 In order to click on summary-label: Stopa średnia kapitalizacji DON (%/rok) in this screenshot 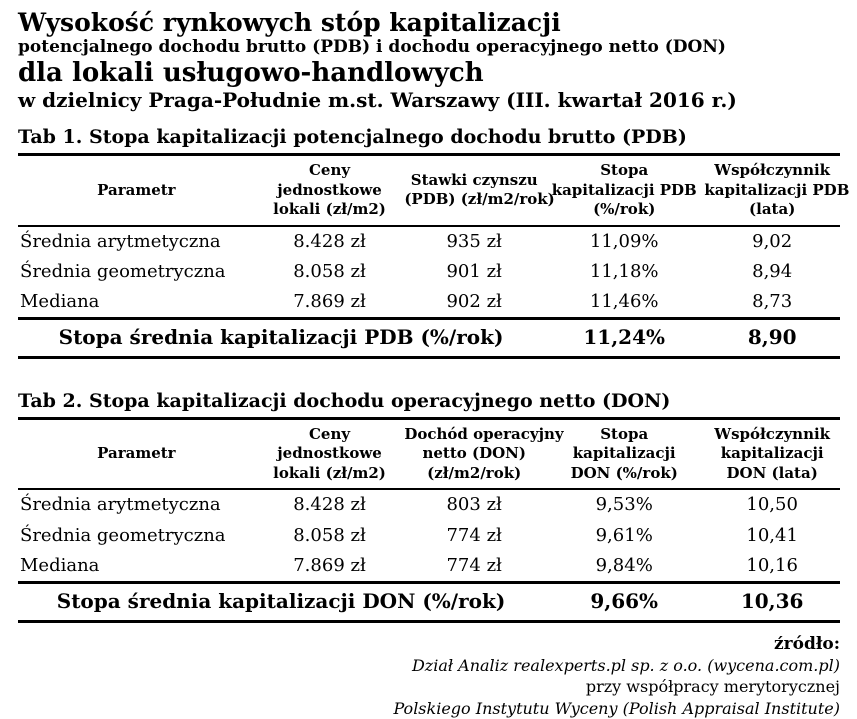, I will do `click(281, 601)`.